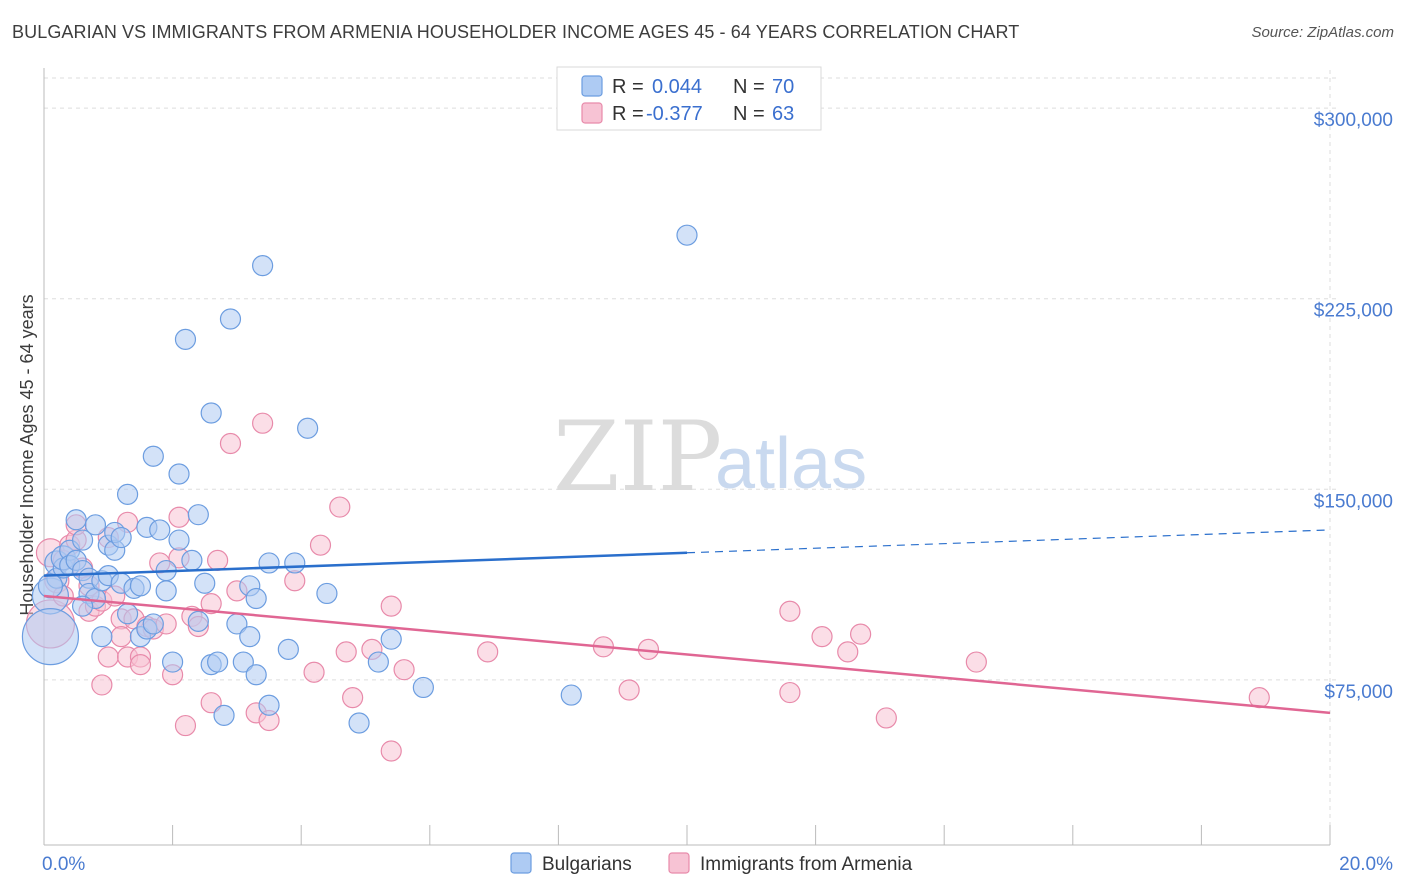  What do you see at coordinates (749, 114) in the screenshot?
I see `legend-n-label-2: N =` at bounding box center [749, 114].